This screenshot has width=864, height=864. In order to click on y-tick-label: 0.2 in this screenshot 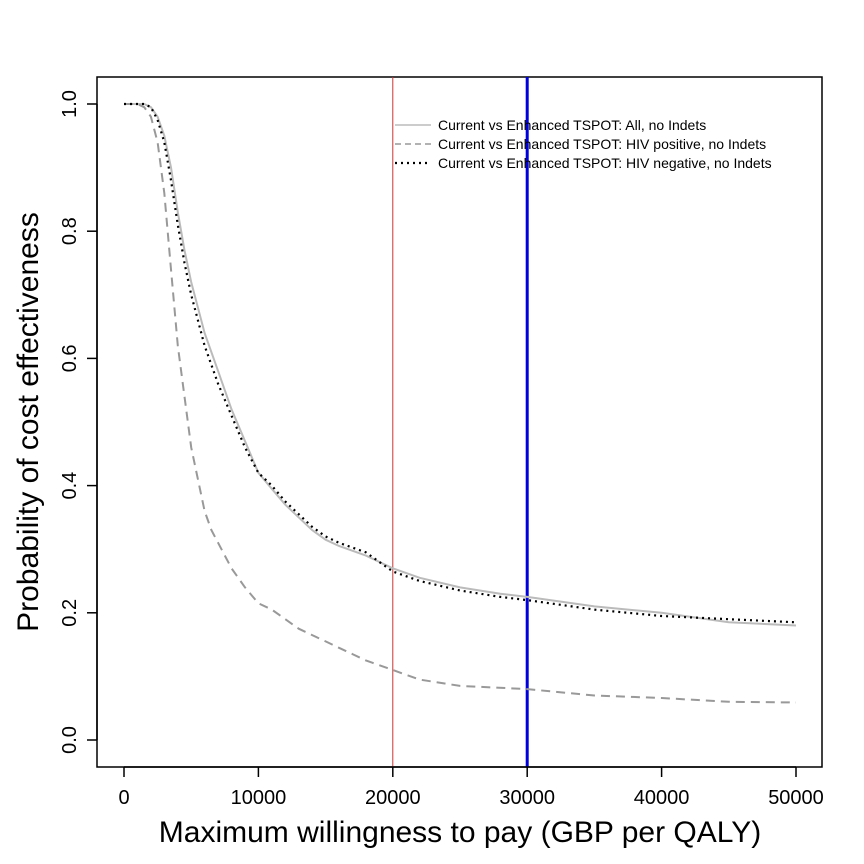, I will do `click(70, 613)`.